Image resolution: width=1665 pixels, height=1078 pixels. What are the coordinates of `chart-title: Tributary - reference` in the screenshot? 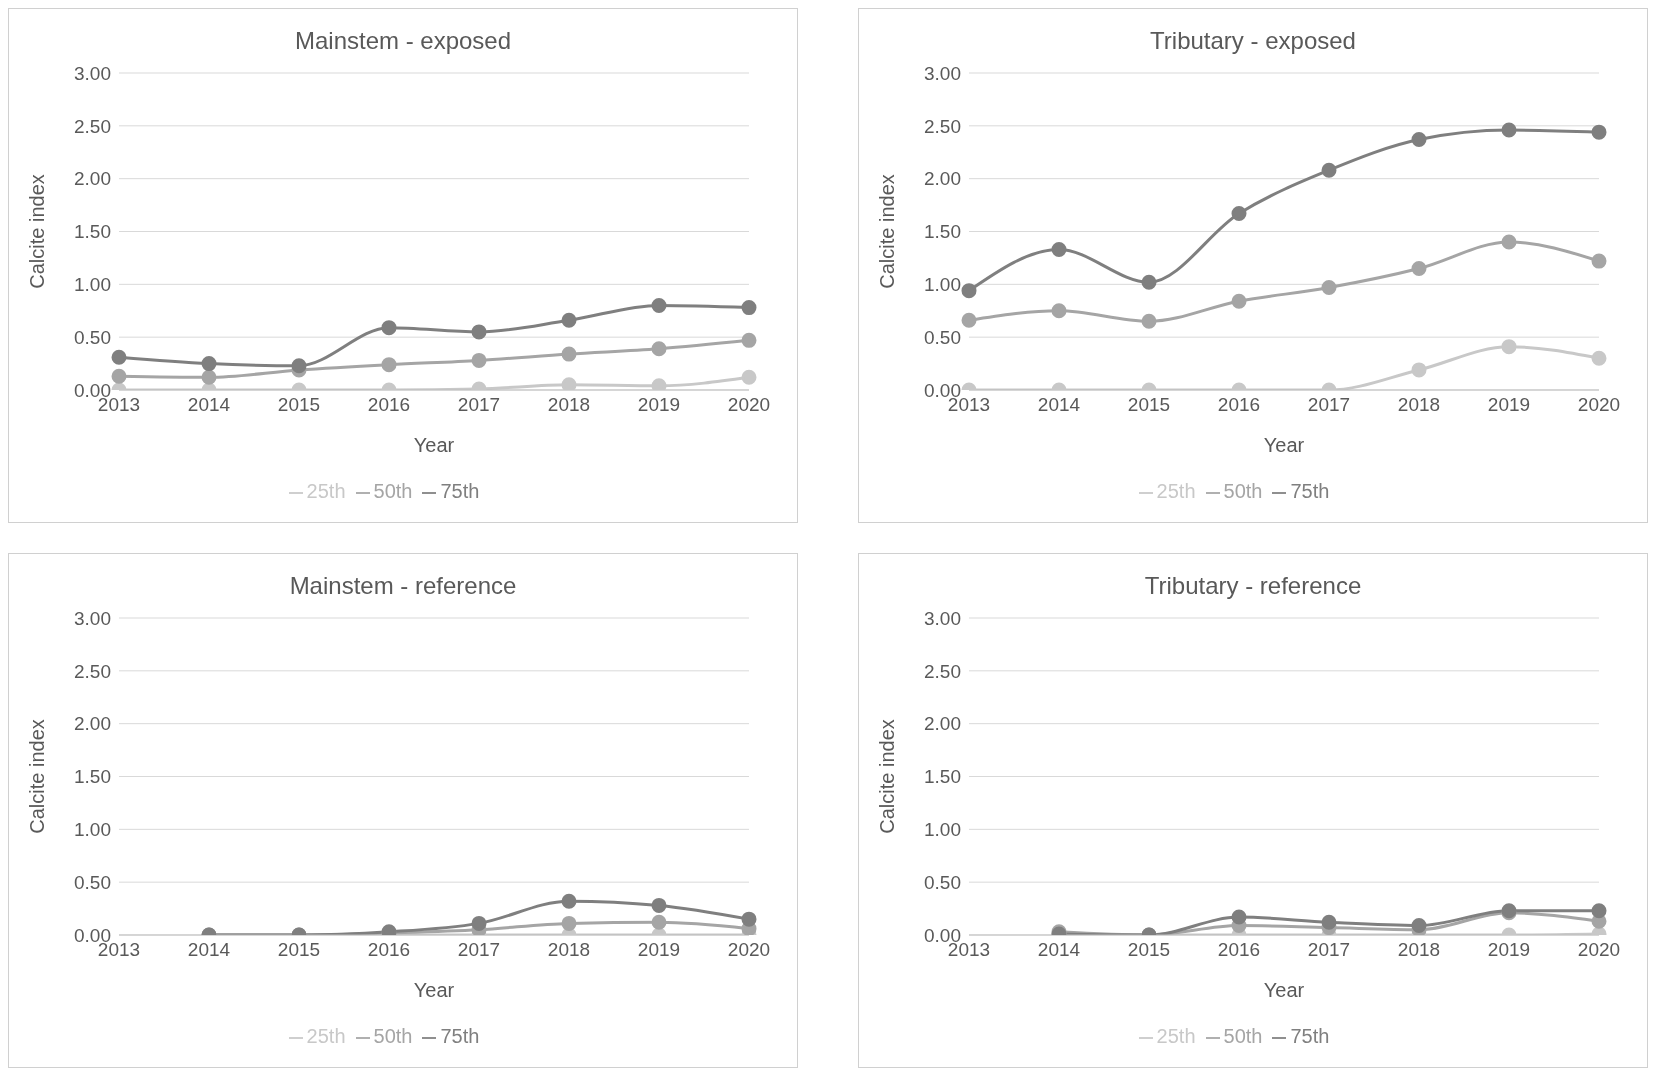 It's located at (1253, 586).